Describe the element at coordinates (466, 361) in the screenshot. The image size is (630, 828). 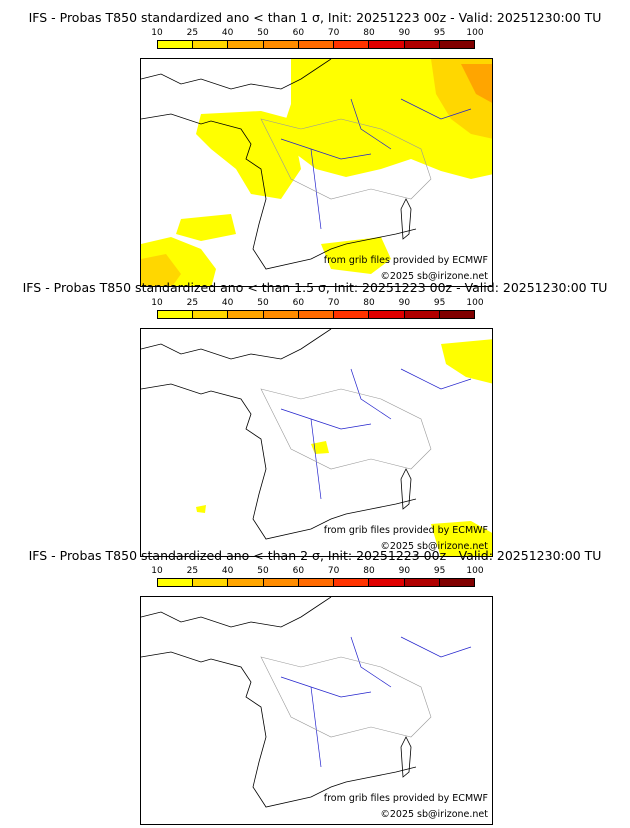
I see `prob-area-northeast` at that location.